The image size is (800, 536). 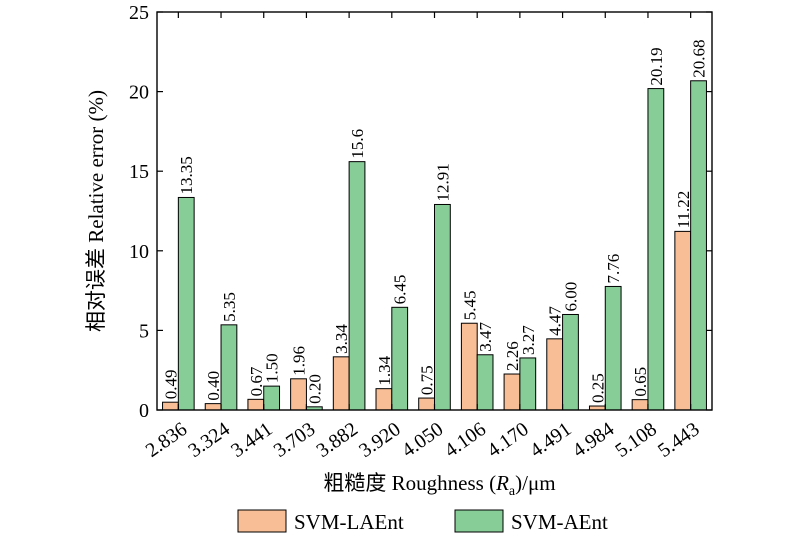 I want to click on bar-svm-aent-5.108, so click(x=656, y=249).